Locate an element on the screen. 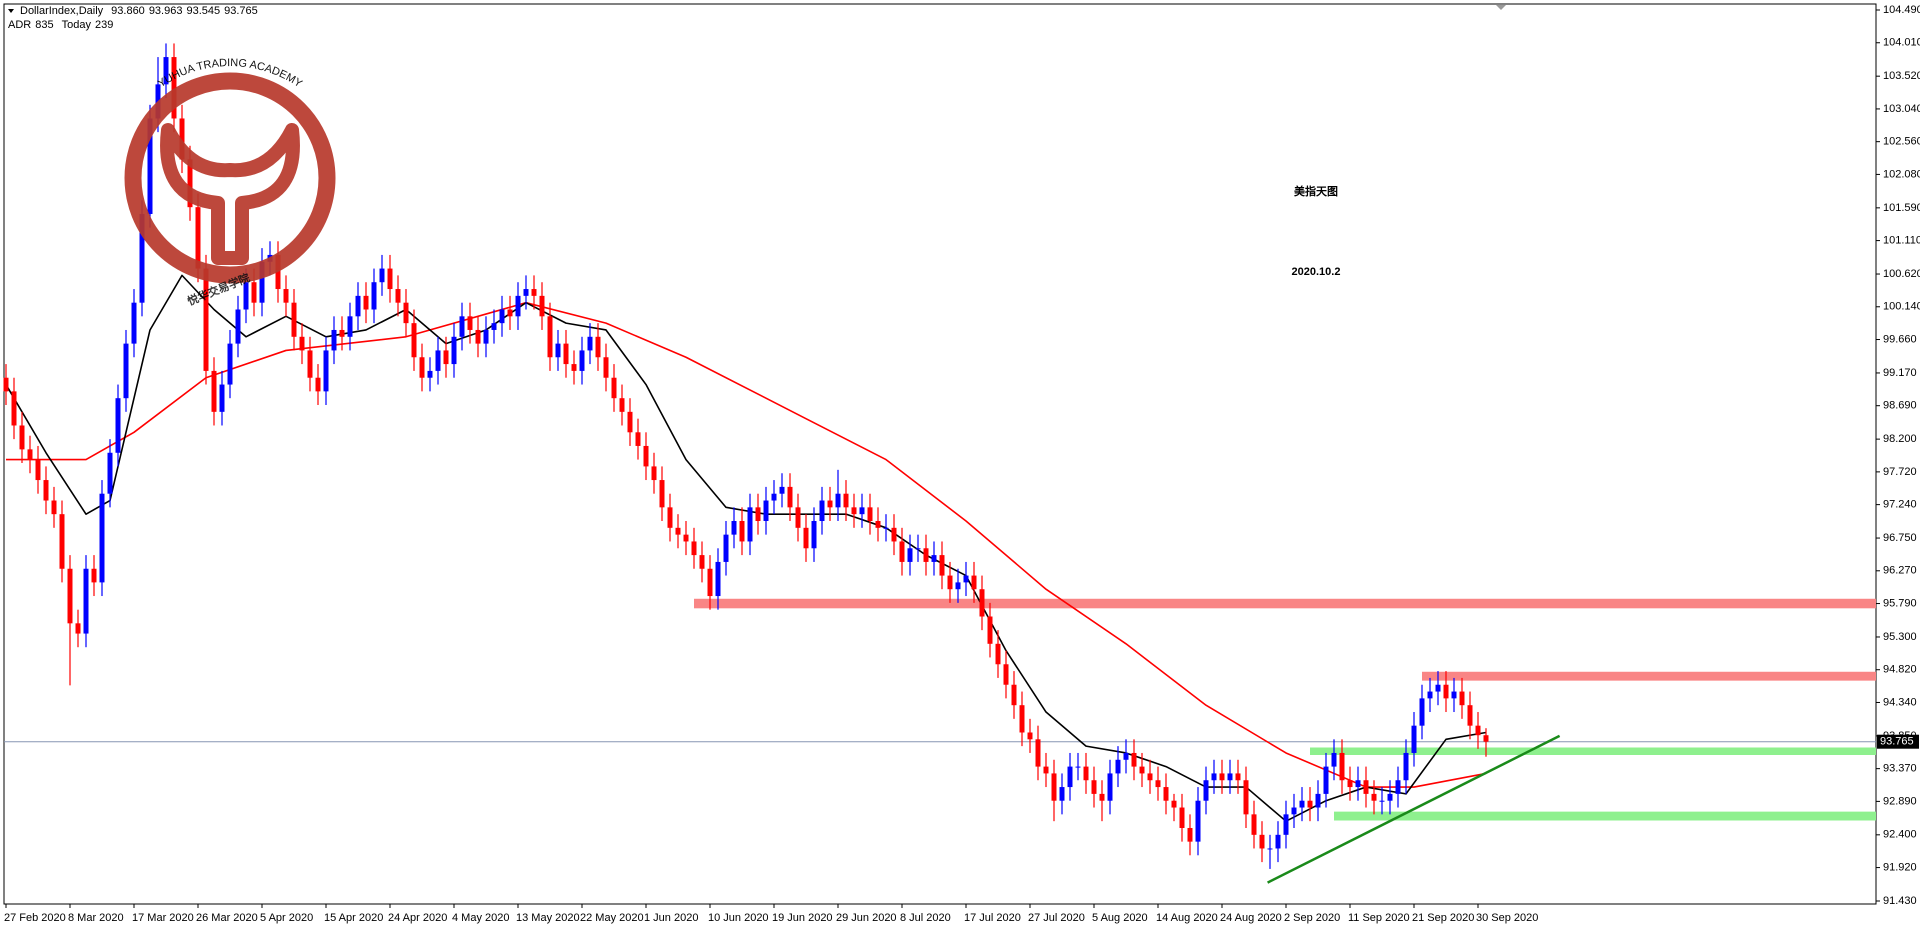  y-tick-label: 95.300 is located at coordinates (1900, 637).